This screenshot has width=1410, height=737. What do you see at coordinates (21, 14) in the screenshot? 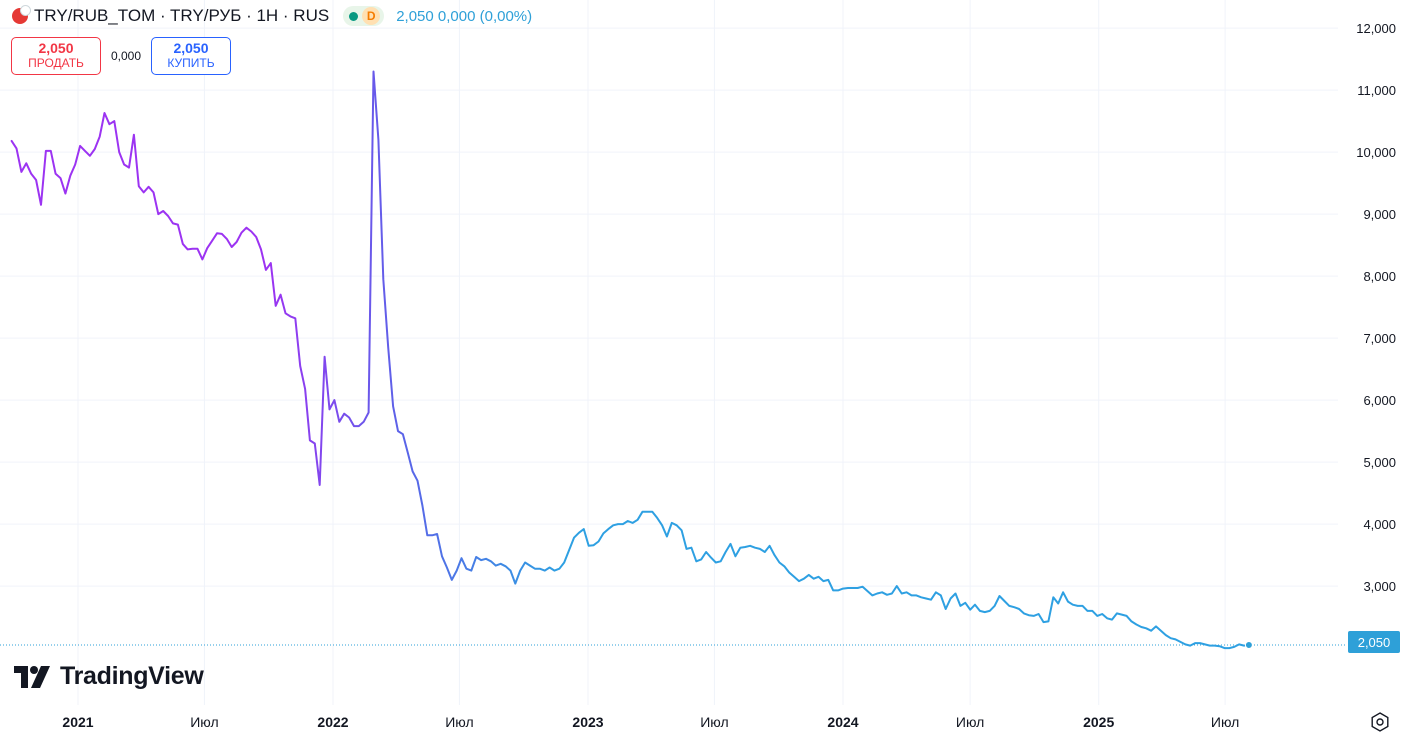
I see `turkey-flag-icon` at bounding box center [21, 14].